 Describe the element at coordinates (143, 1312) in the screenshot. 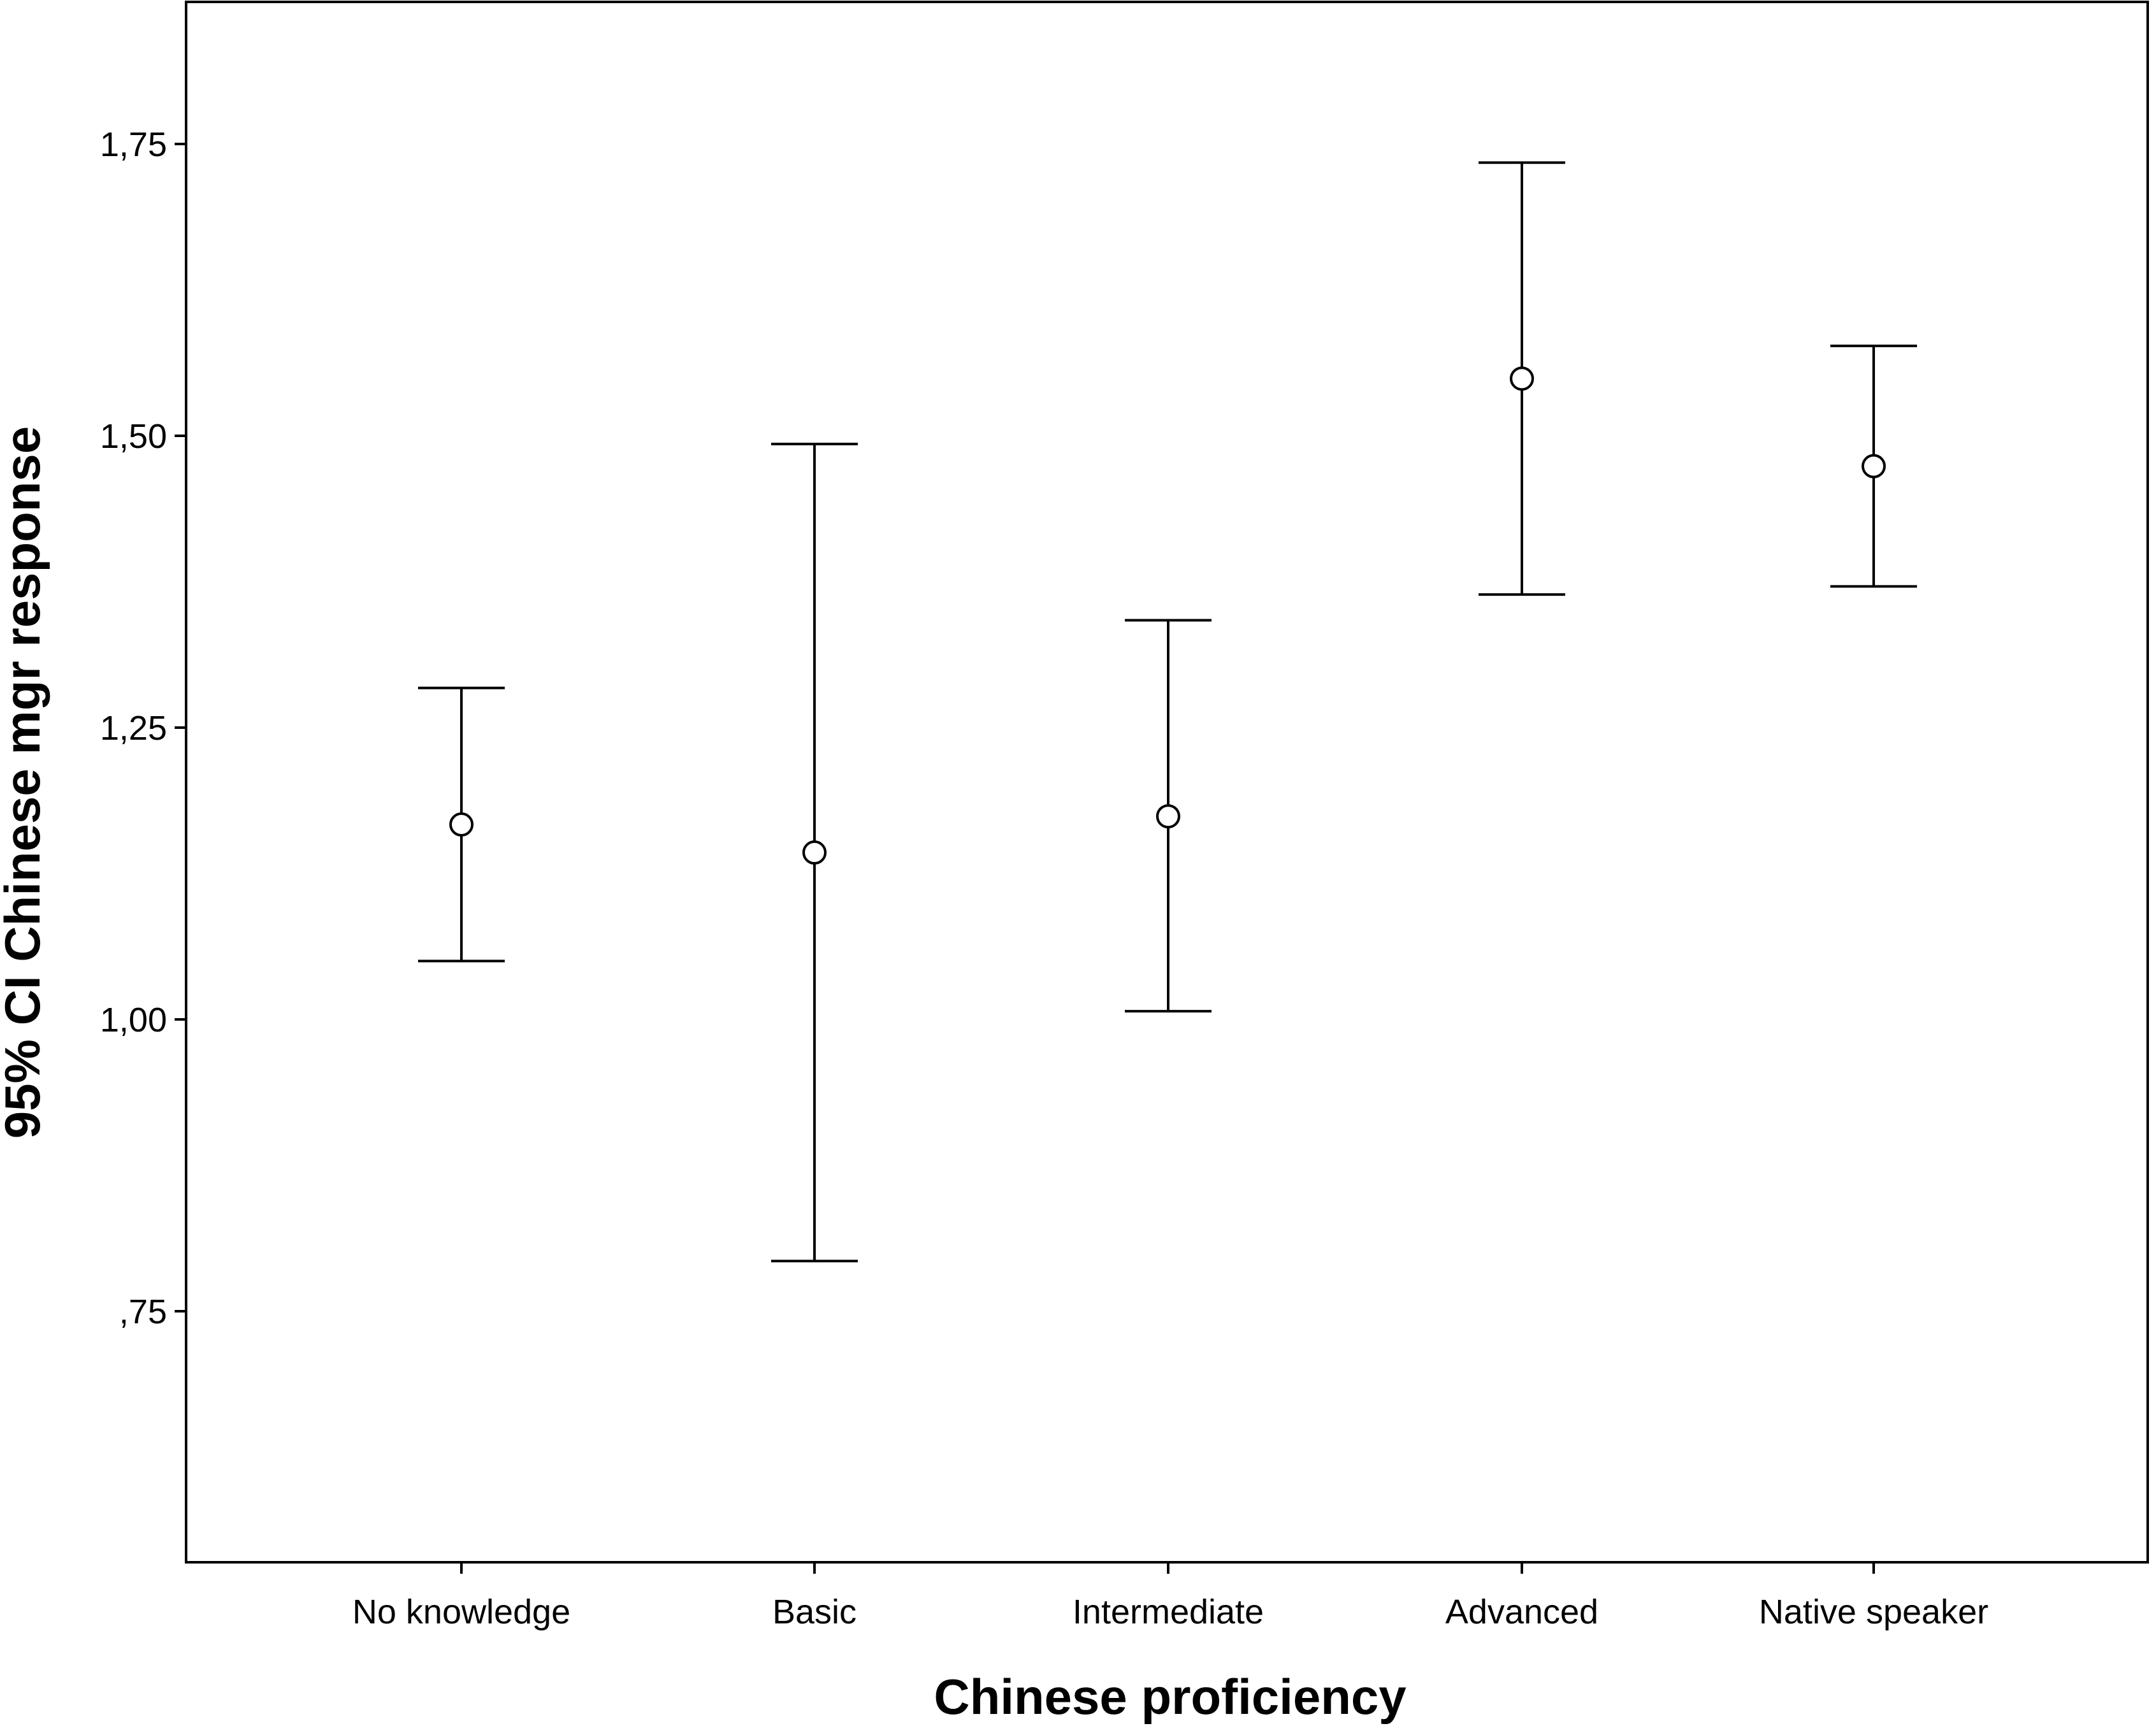

I see `y-tick-label: ,75` at that location.